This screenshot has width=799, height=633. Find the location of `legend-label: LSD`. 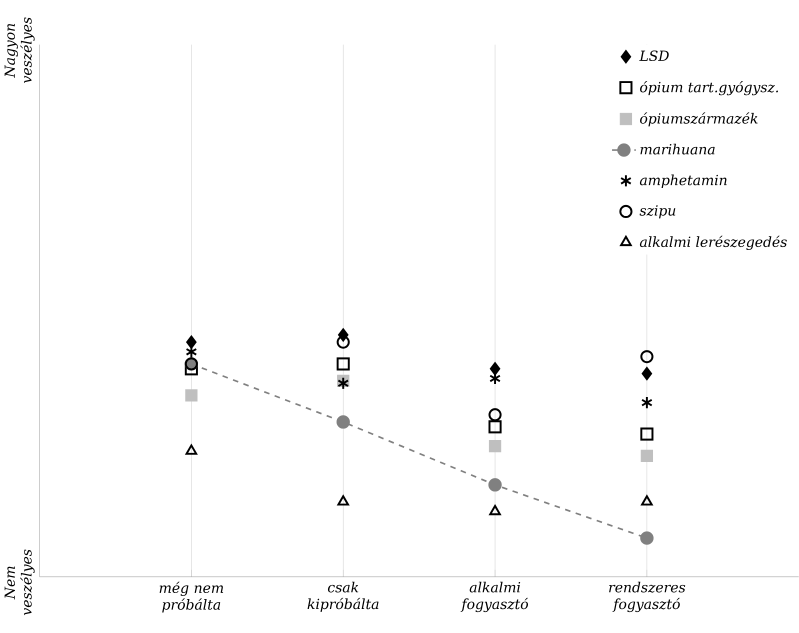

legend-label: LSD is located at coordinates (654, 56).